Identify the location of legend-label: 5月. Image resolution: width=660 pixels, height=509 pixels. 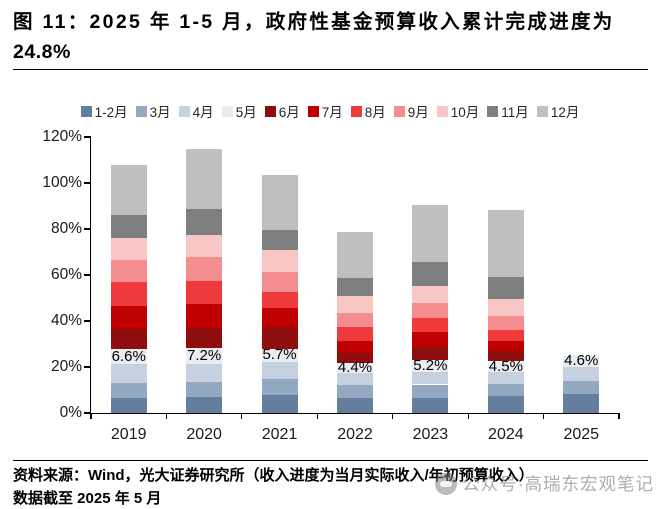
(246, 112).